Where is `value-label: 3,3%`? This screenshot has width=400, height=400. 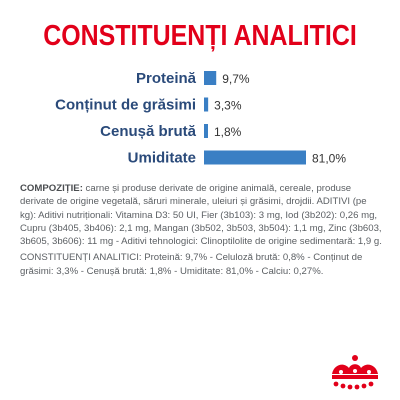
value-label: 3,3% is located at coordinates (228, 106).